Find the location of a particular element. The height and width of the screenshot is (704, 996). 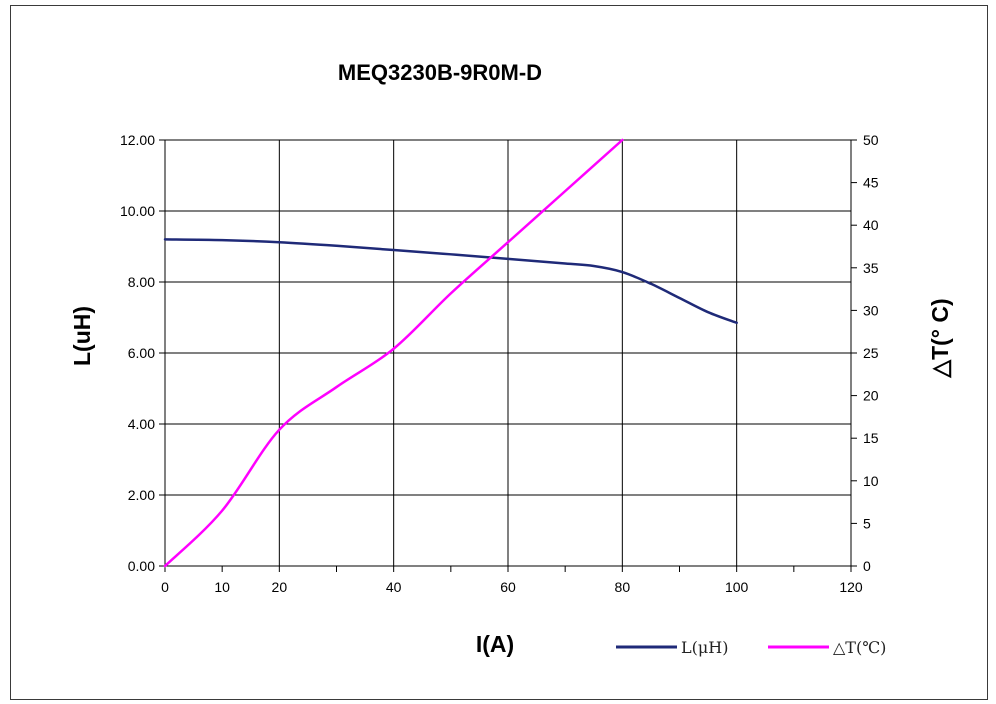

legend-label-dt: △T(℃) is located at coordinates (859, 647).